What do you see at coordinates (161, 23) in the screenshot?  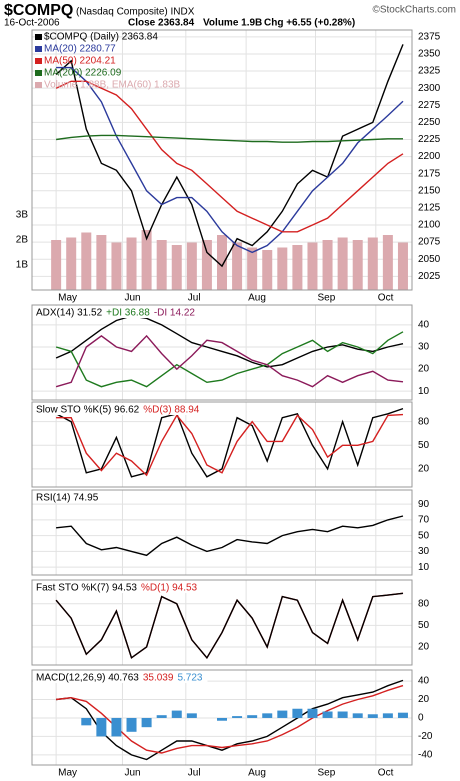 I see `close: Close 2363.84` at bounding box center [161, 23].